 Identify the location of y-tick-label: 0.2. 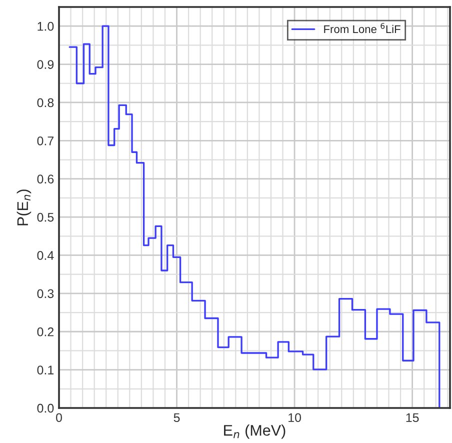
(45, 331).